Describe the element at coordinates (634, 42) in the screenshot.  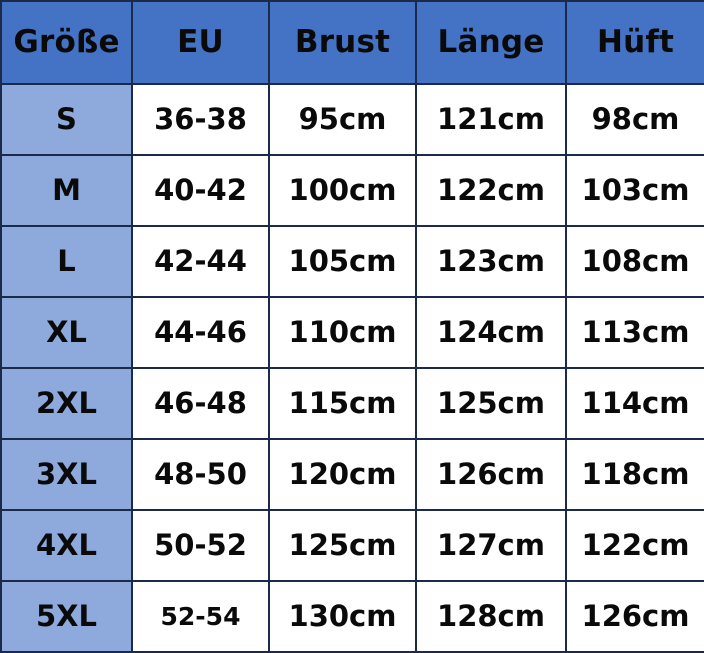
I see `column-header-hip: Hüft` at that location.